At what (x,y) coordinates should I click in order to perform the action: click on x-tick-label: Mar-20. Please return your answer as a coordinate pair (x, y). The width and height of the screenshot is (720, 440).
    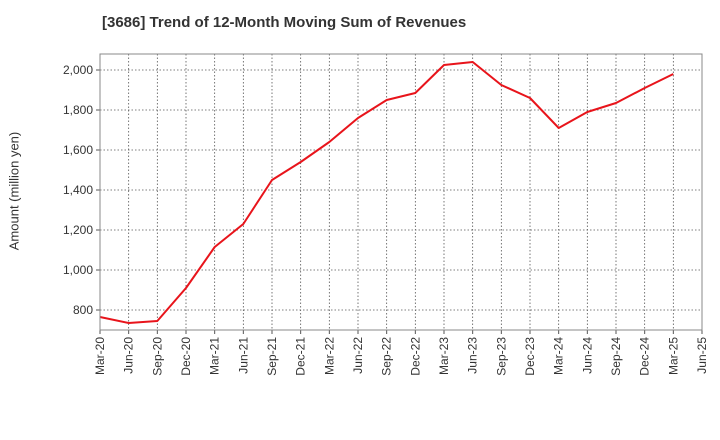
    Looking at the image, I should click on (100, 356).